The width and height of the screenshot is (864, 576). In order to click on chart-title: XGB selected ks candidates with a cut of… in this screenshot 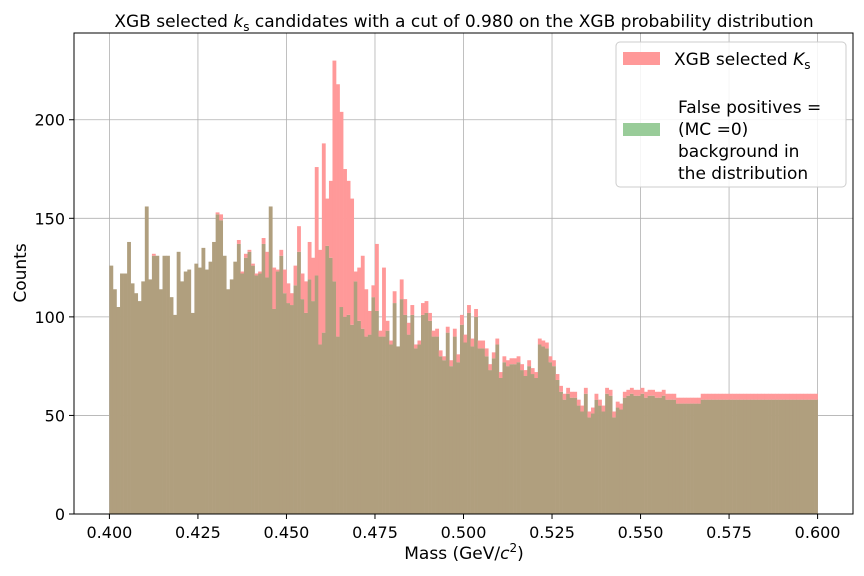, I will do `click(463, 23)`.